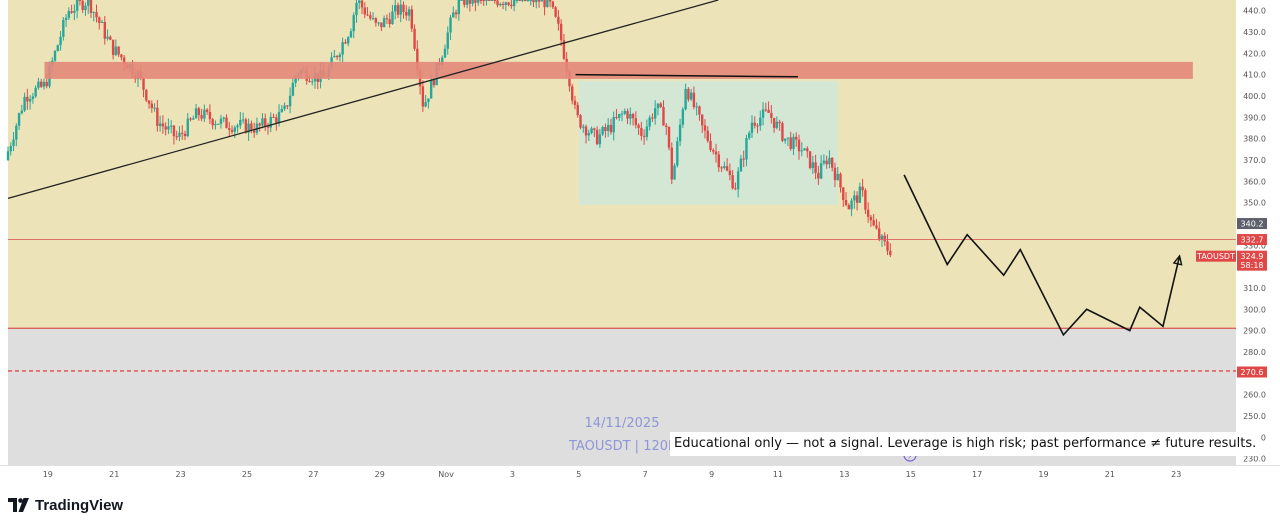 This screenshot has height=526, width=1280. I want to click on time-tick-label: 17, so click(977, 474).